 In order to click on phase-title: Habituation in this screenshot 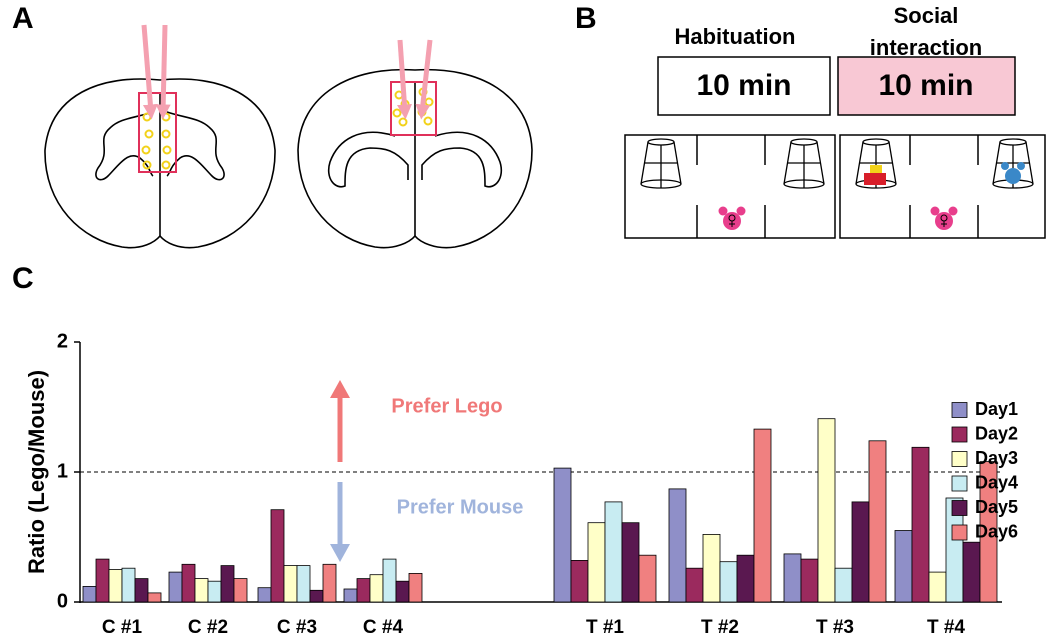, I will do `click(735, 36)`.